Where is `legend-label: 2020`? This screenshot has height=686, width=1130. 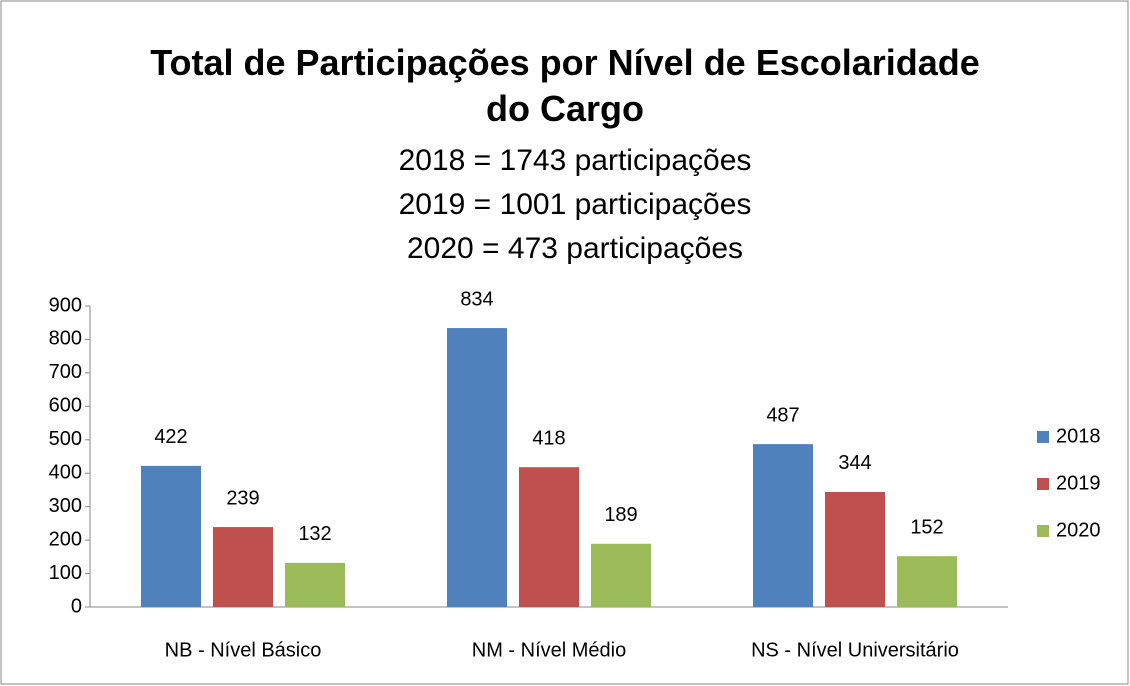 legend-label: 2020 is located at coordinates (1078, 530).